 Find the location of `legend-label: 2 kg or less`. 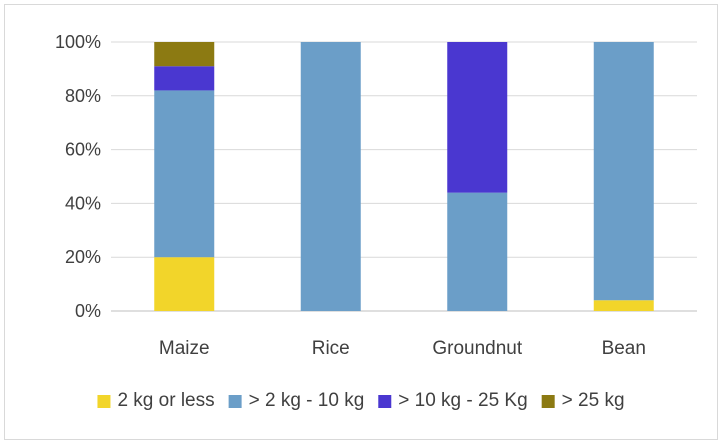

legend-label: 2 kg or less is located at coordinates (165, 400).